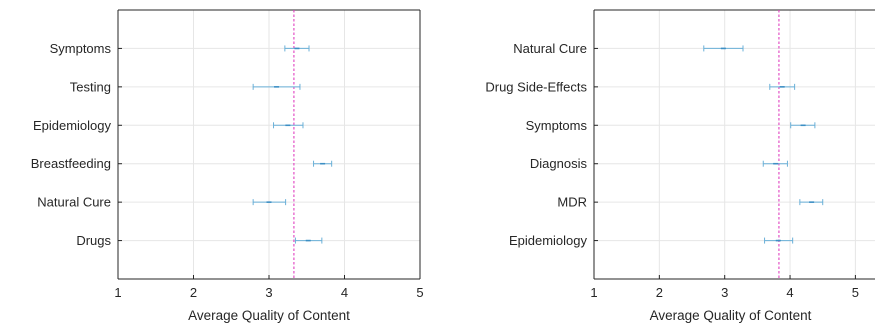 This screenshot has width=875, height=330. Describe the element at coordinates (90, 86) in the screenshot. I see `y-tick-label: Testing` at that location.